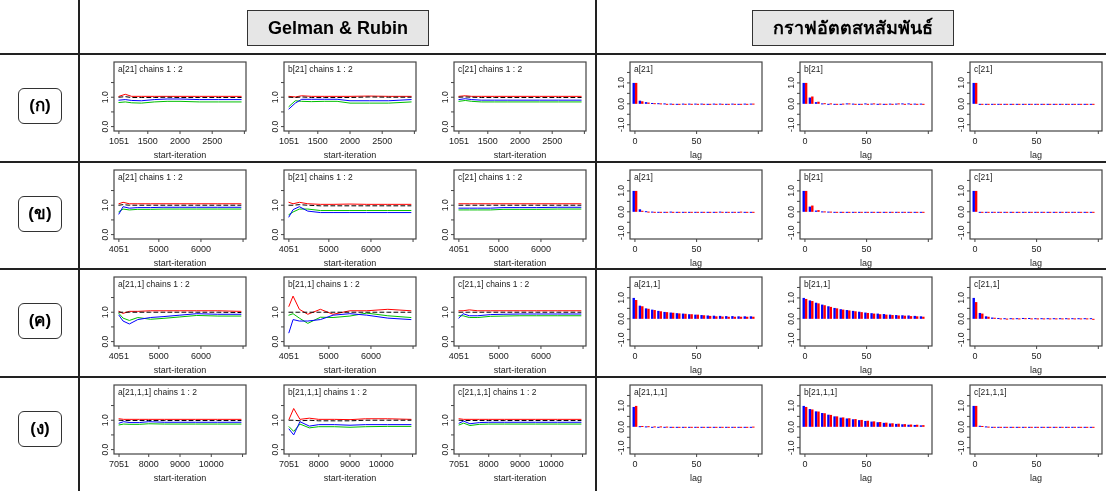  Describe the element at coordinates (158, 392) in the screenshot. I see `chart-title: a[21,1,1] chains 1 : 2` at that location.